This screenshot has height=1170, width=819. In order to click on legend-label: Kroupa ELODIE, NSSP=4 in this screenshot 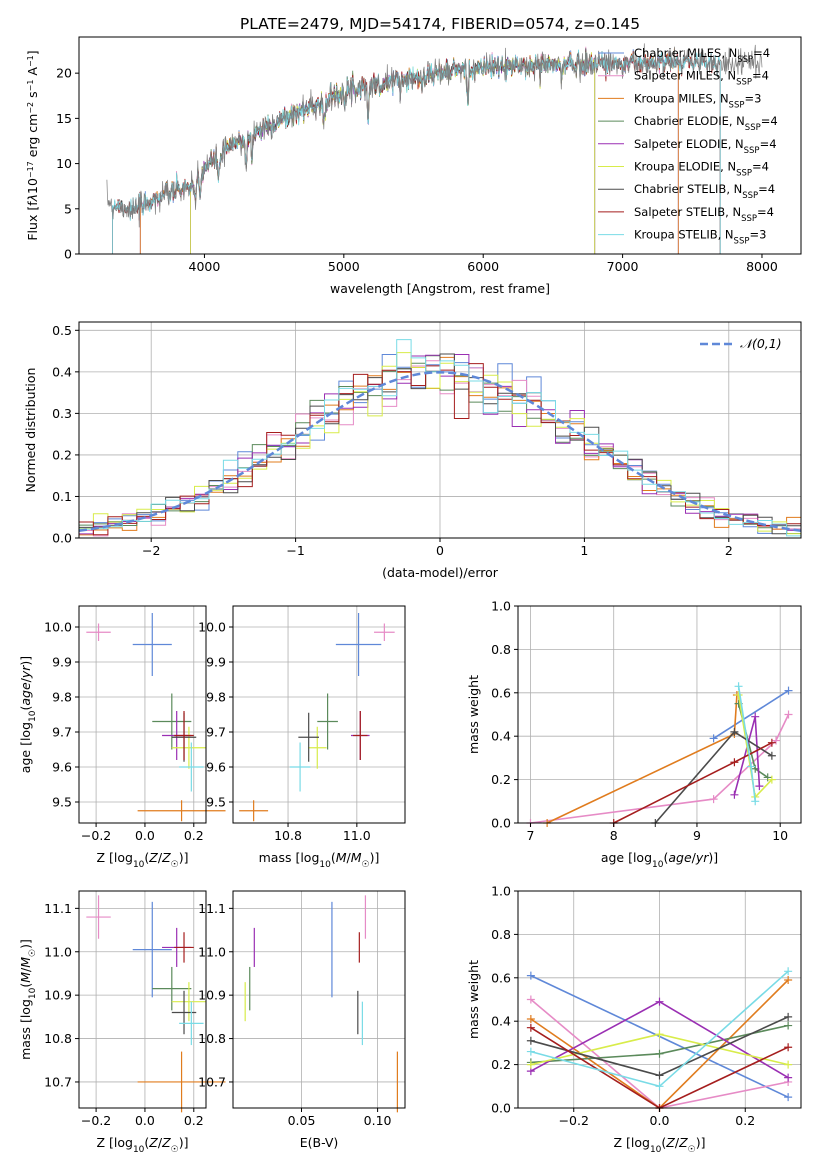, I will do `click(701, 169)`.